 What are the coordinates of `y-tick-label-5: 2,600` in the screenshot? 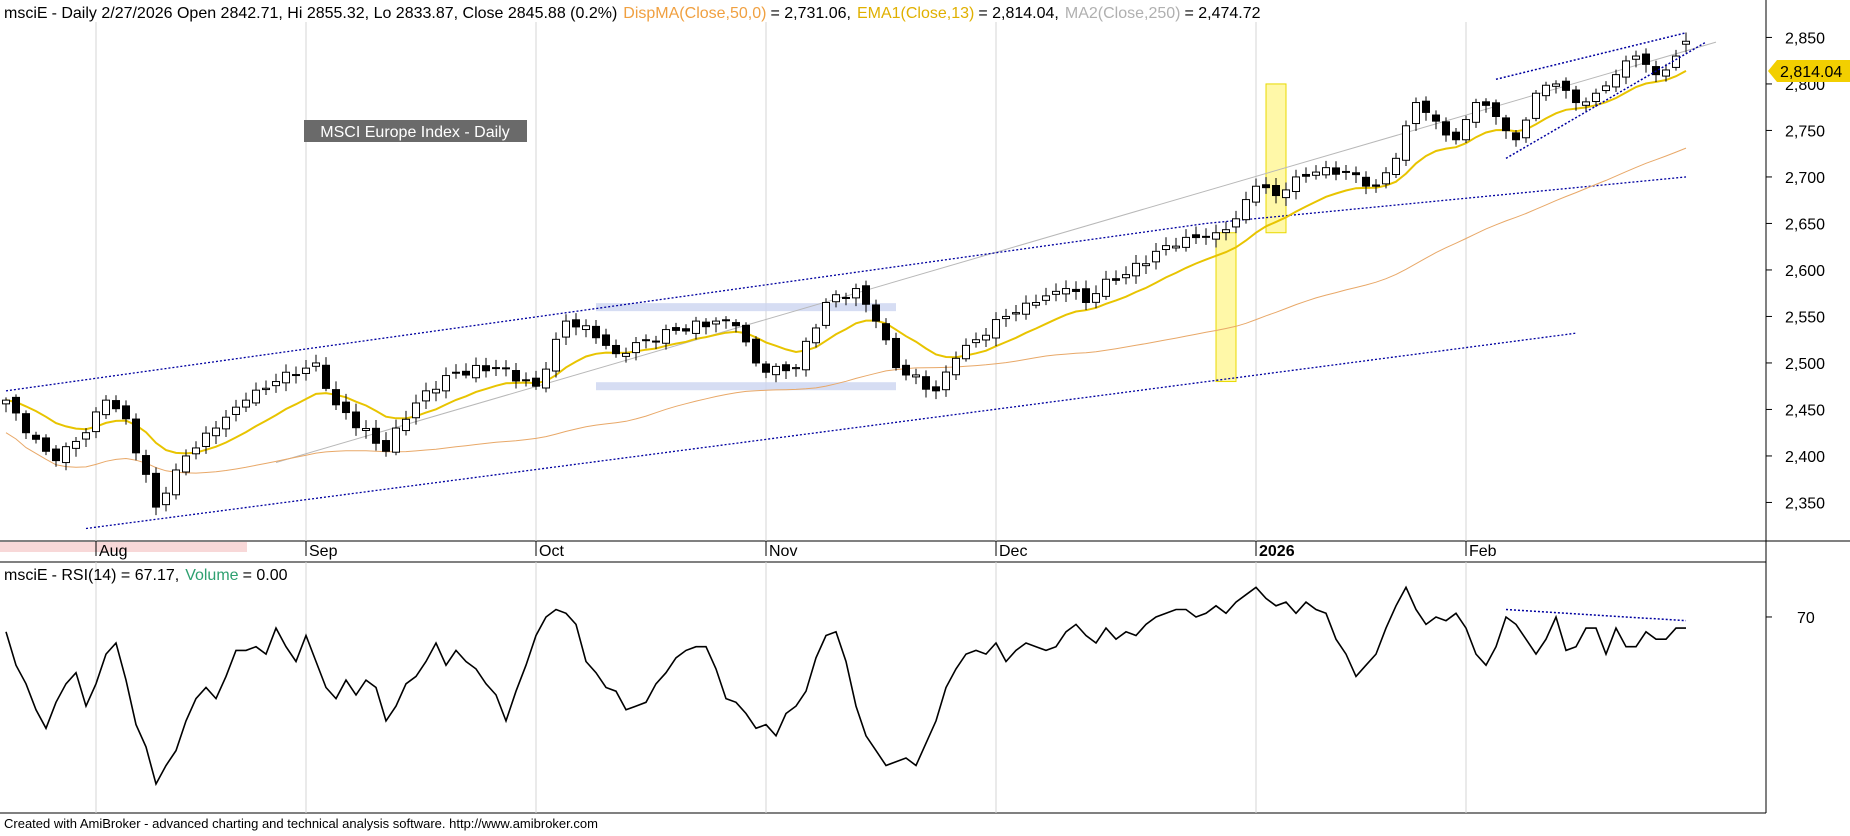 It's located at (1805, 271).